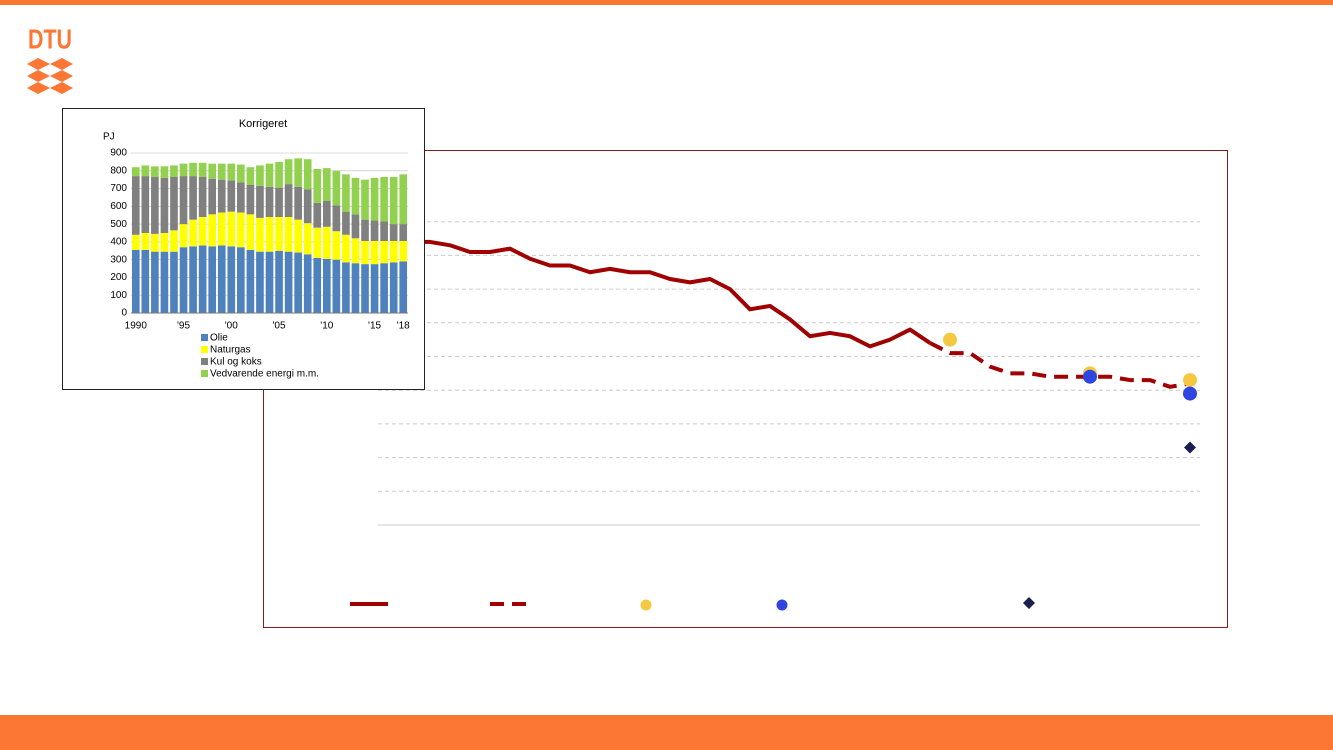 Image resolution: width=1333 pixels, height=750 pixels. What do you see at coordinates (50, 38) in the screenshot?
I see `logo-text: DTU` at bounding box center [50, 38].